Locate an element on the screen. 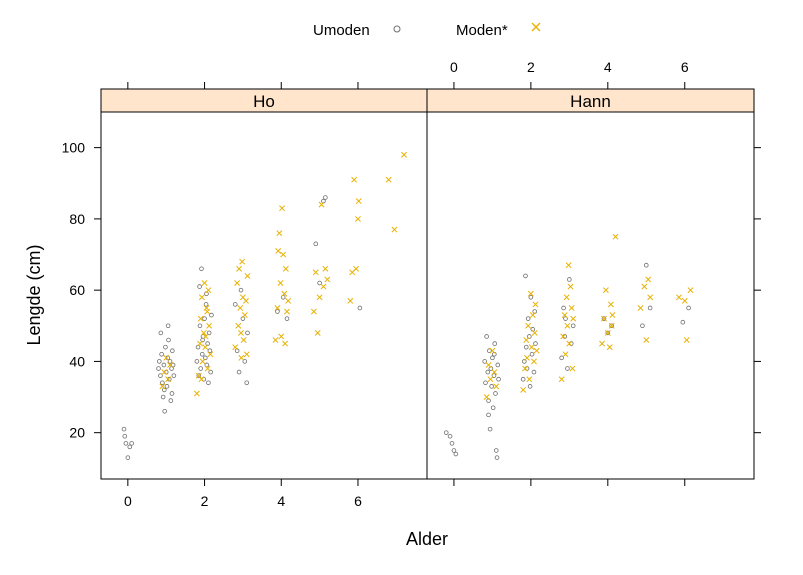  y-axis-label: Lengde (cm) is located at coordinates (34, 294).